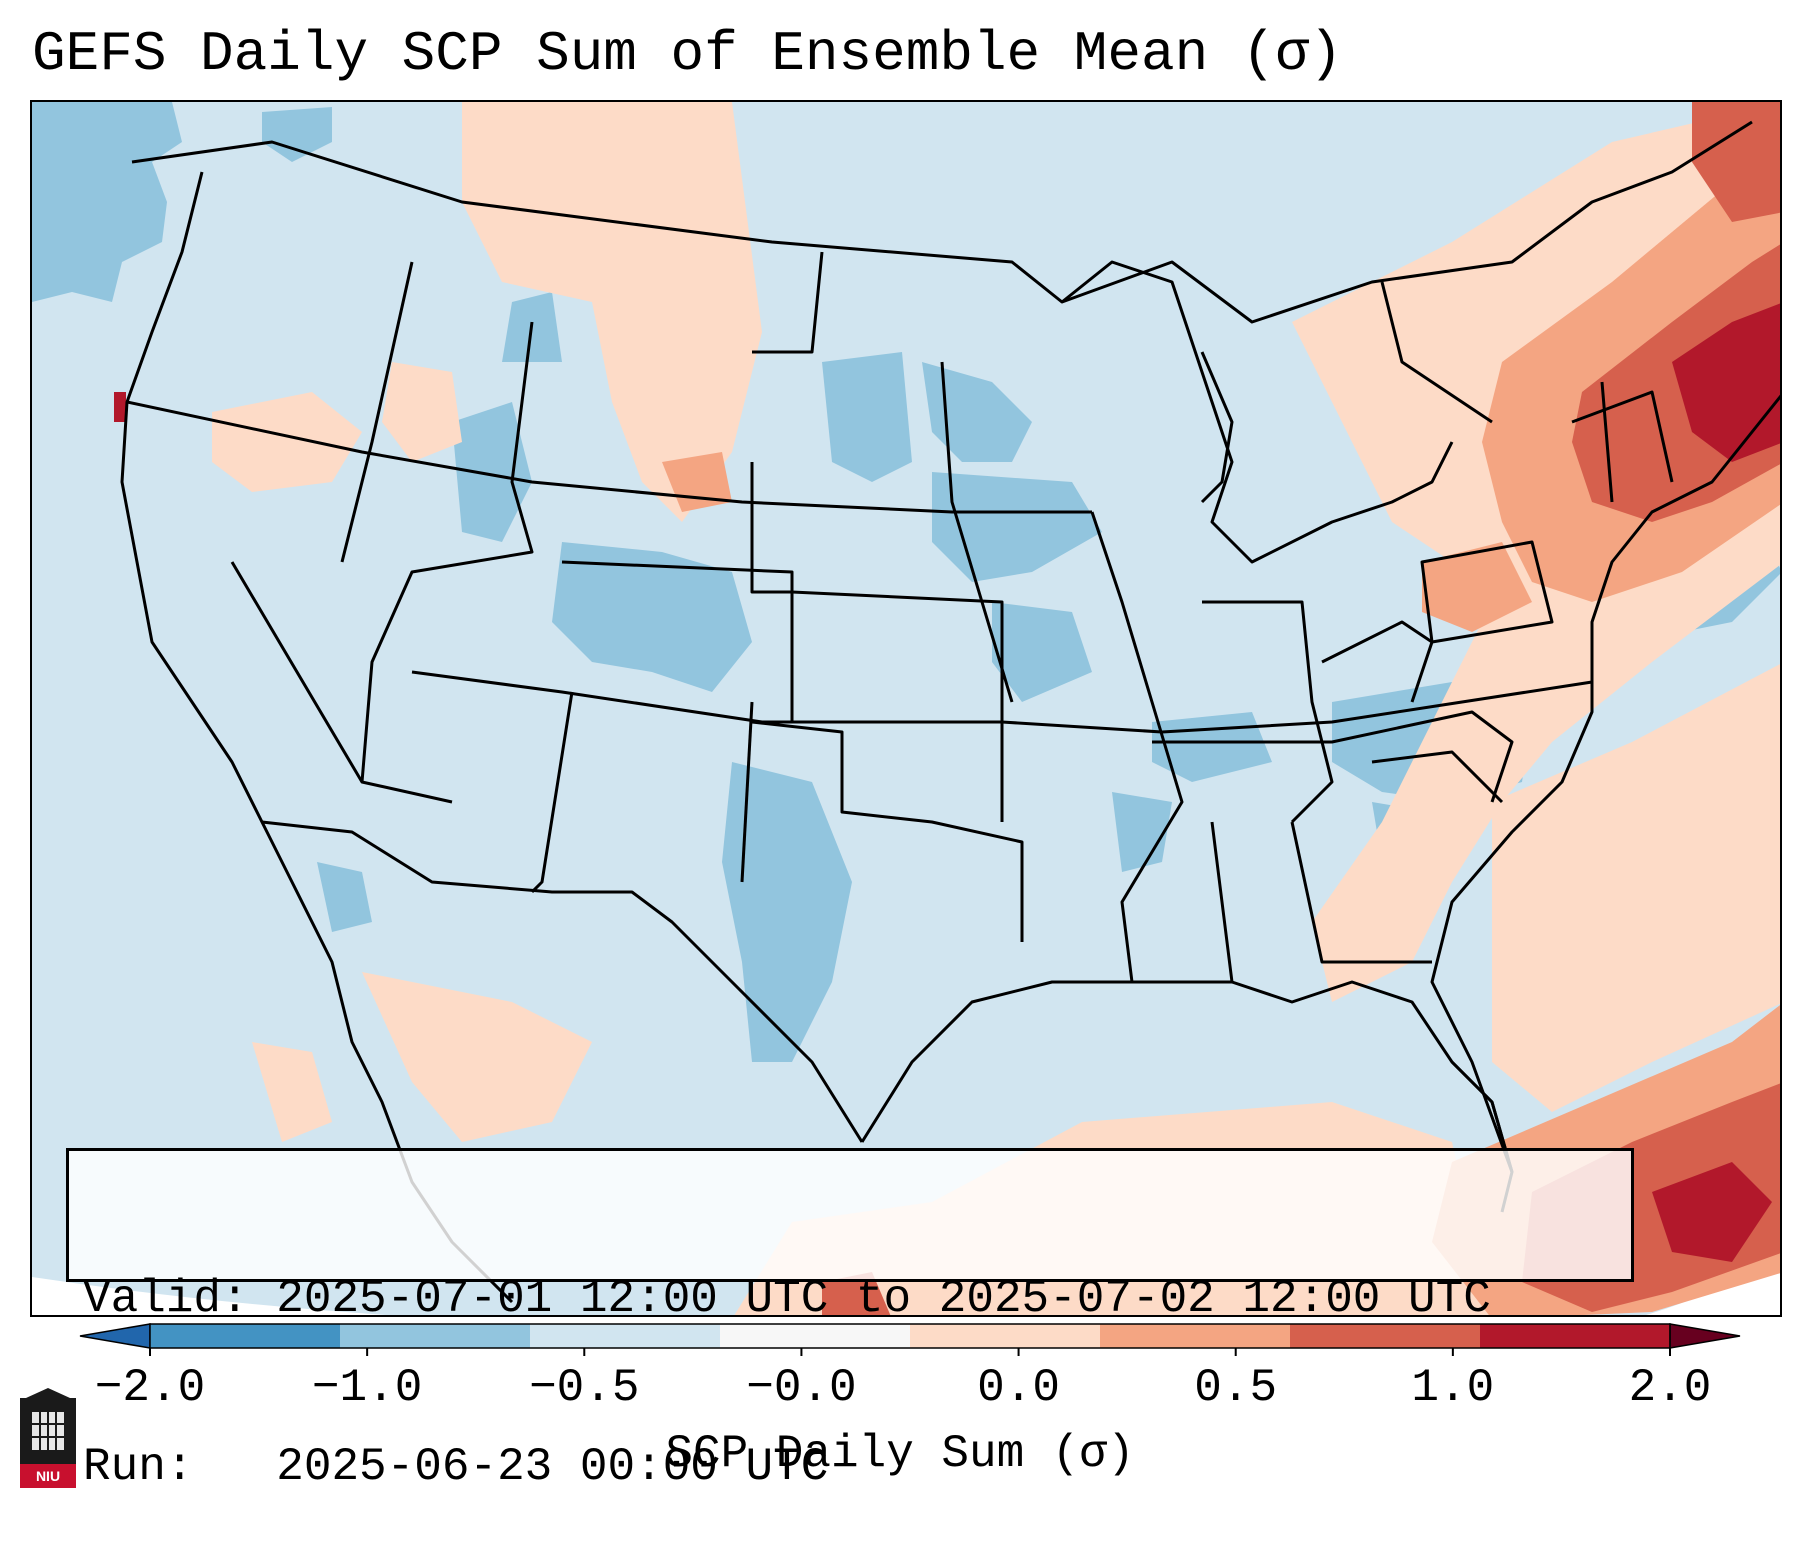 Image resolution: width=1803 pixels, height=1551 pixels. I want to click on colorbar-tick-label: −0.0, so click(801, 1388).